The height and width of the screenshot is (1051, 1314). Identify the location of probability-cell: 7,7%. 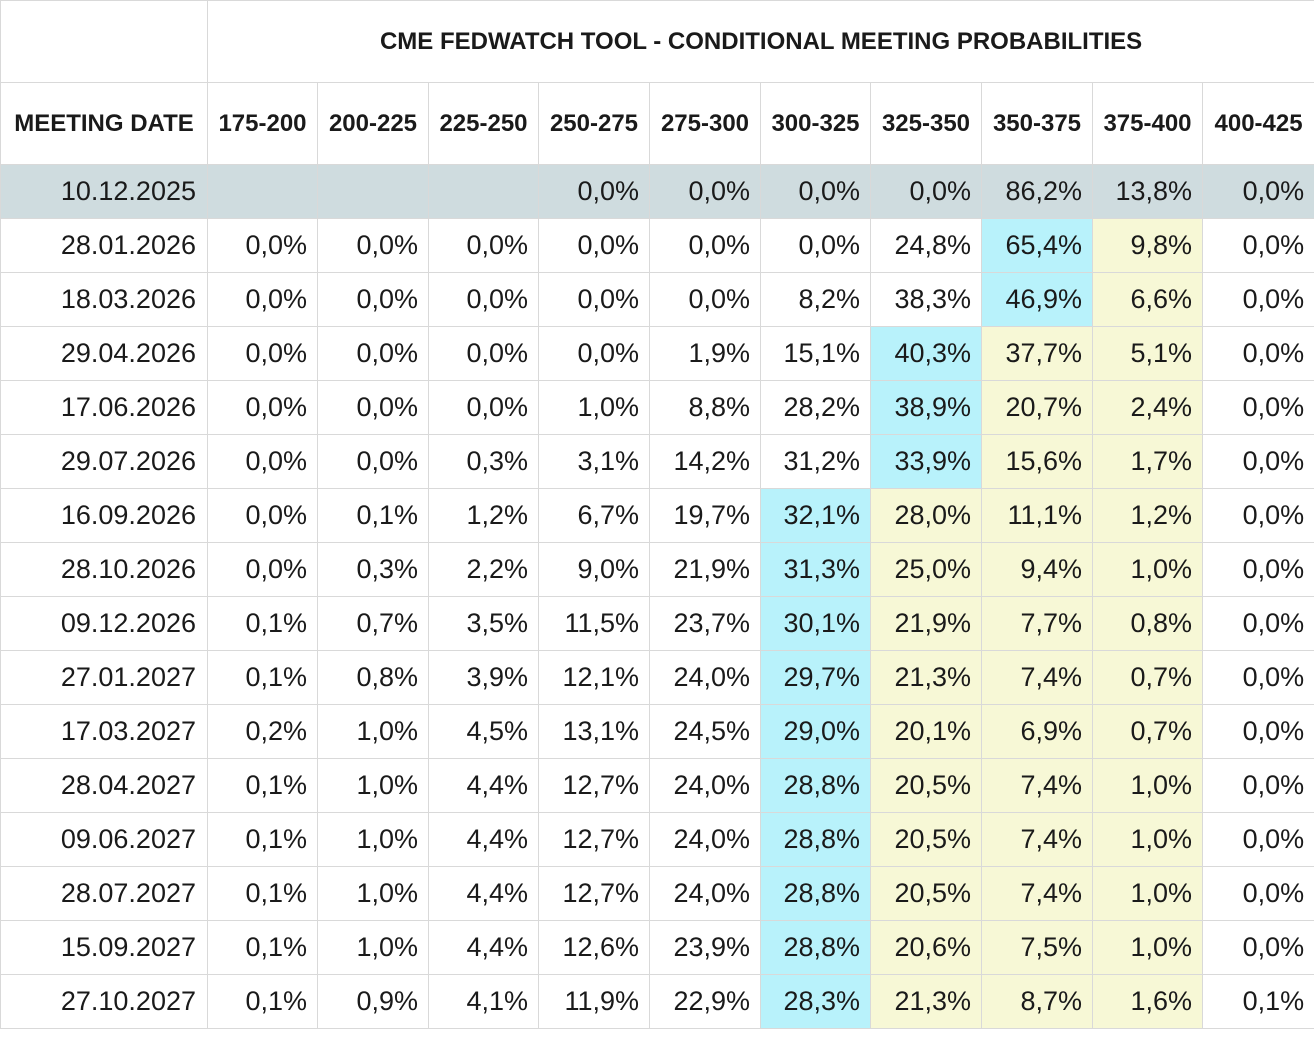
(1037, 623).